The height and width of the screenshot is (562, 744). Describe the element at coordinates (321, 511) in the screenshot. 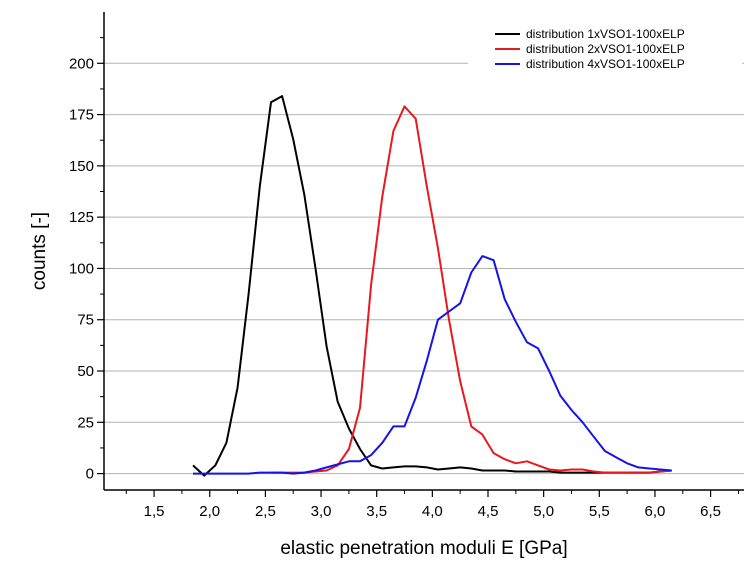

I see `x-tick-label: 3,0` at that location.